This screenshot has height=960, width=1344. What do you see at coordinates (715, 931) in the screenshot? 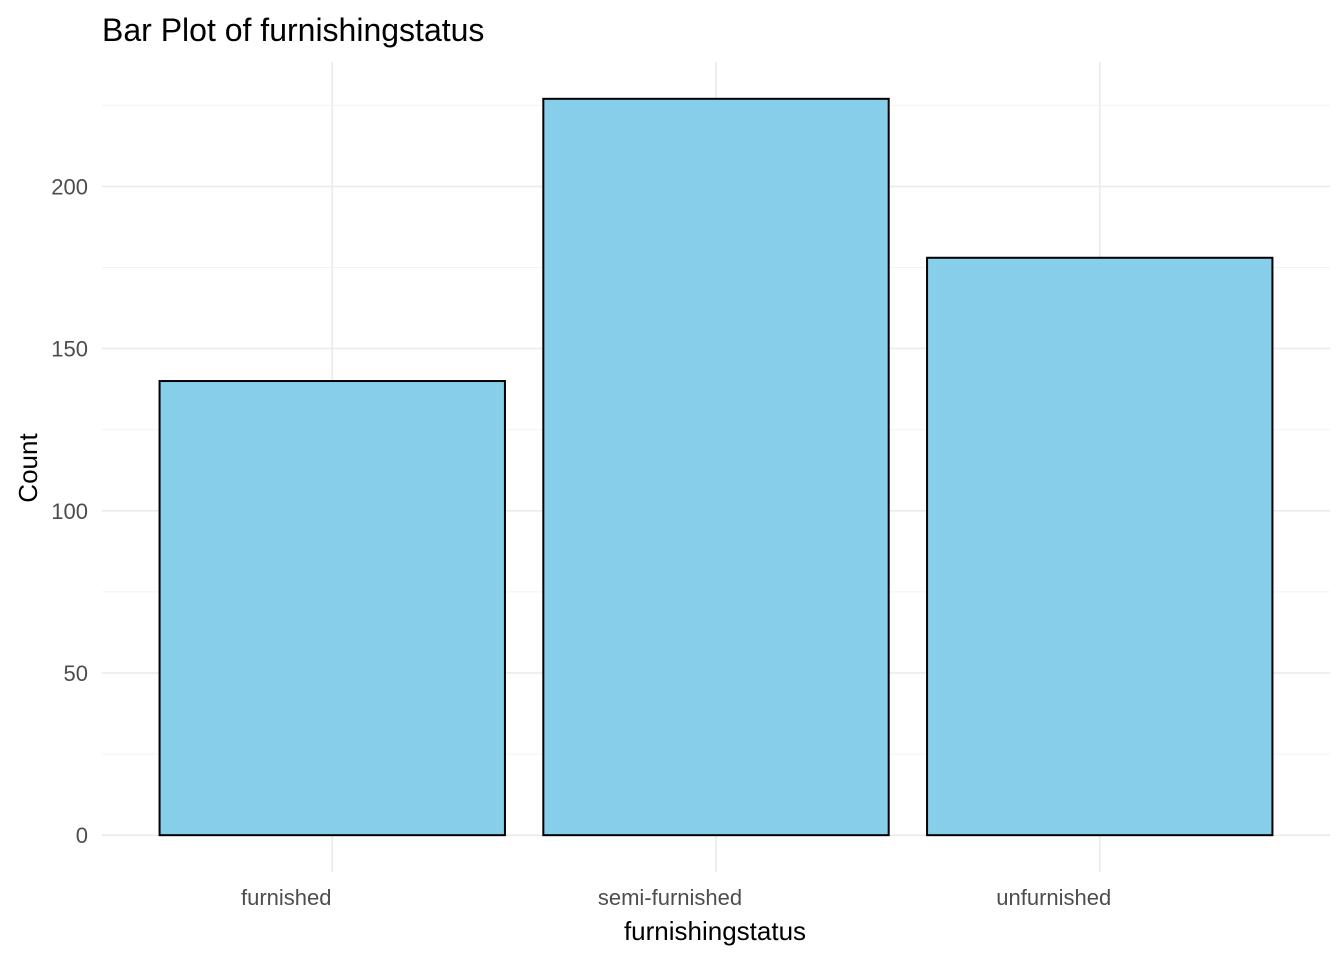
I see `x-axis-title: furnishingstatus` at bounding box center [715, 931].